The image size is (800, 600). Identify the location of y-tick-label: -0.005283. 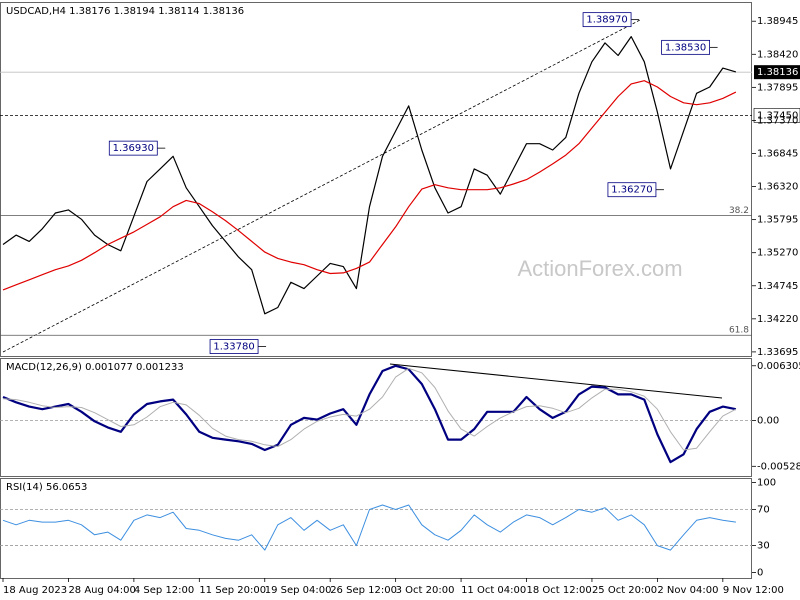
(778, 466).